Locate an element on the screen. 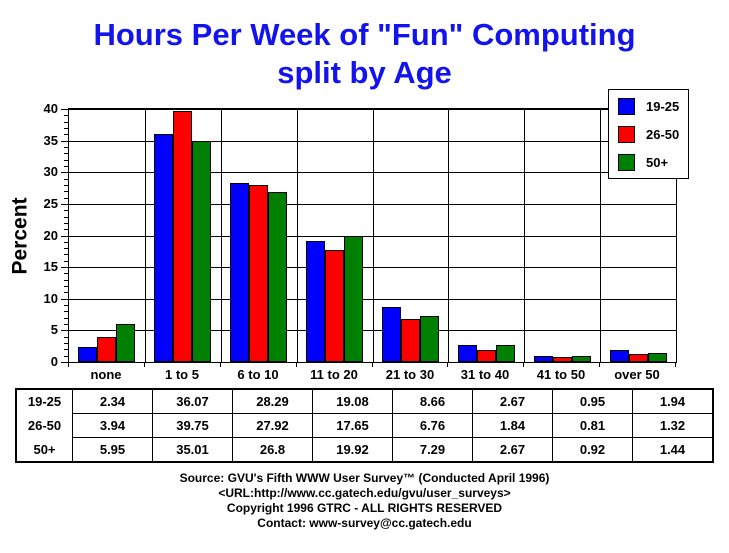 This screenshot has height=553, width=729. legend-label: 26-50 is located at coordinates (663, 134).